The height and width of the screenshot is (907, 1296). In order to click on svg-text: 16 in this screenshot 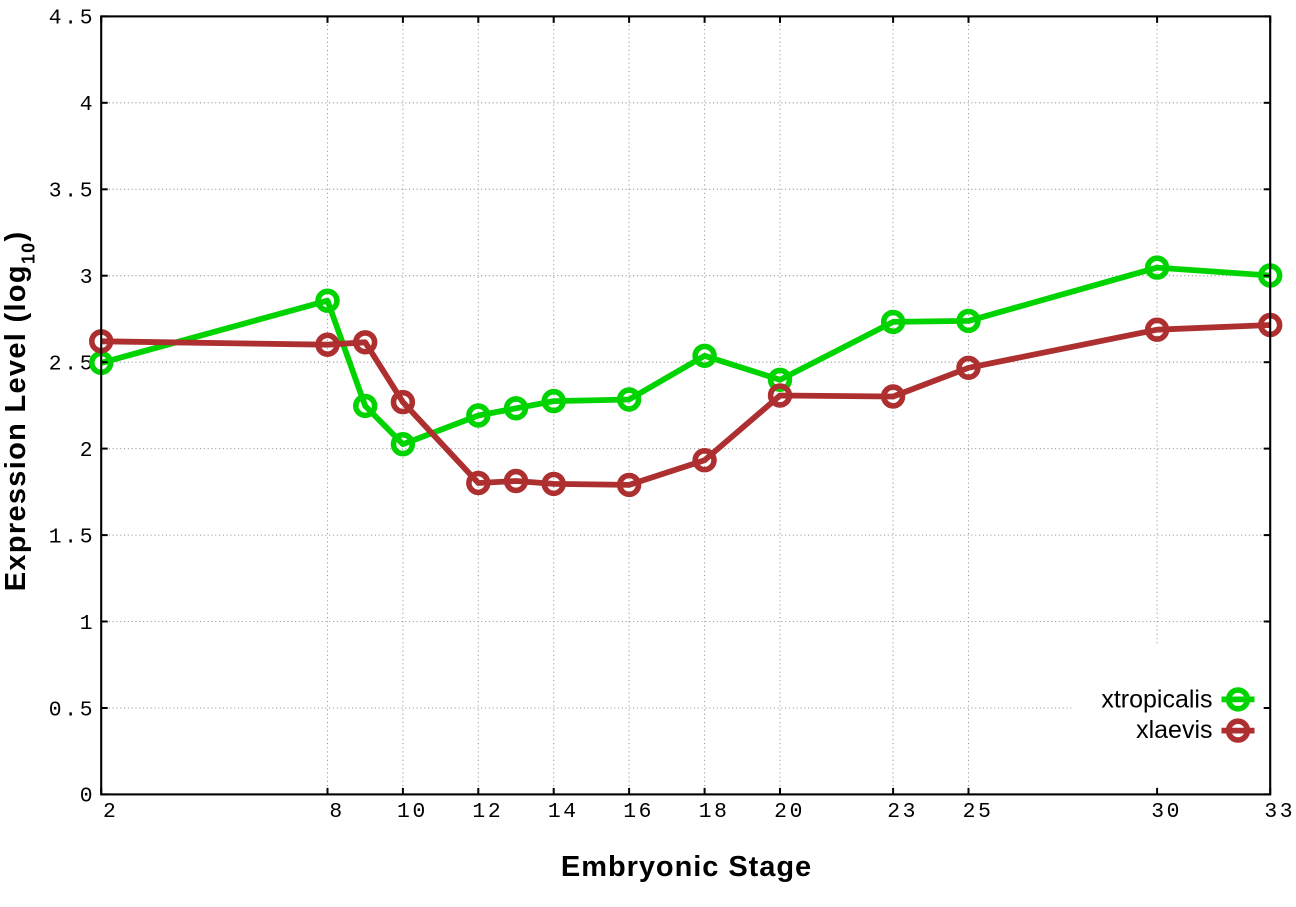, I will do `click(638, 812)`.